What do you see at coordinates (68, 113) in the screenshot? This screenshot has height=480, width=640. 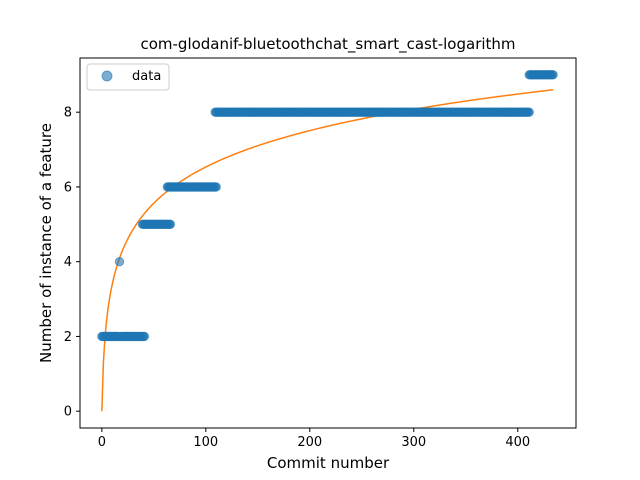 I see `y-tick-label: 8` at bounding box center [68, 113].